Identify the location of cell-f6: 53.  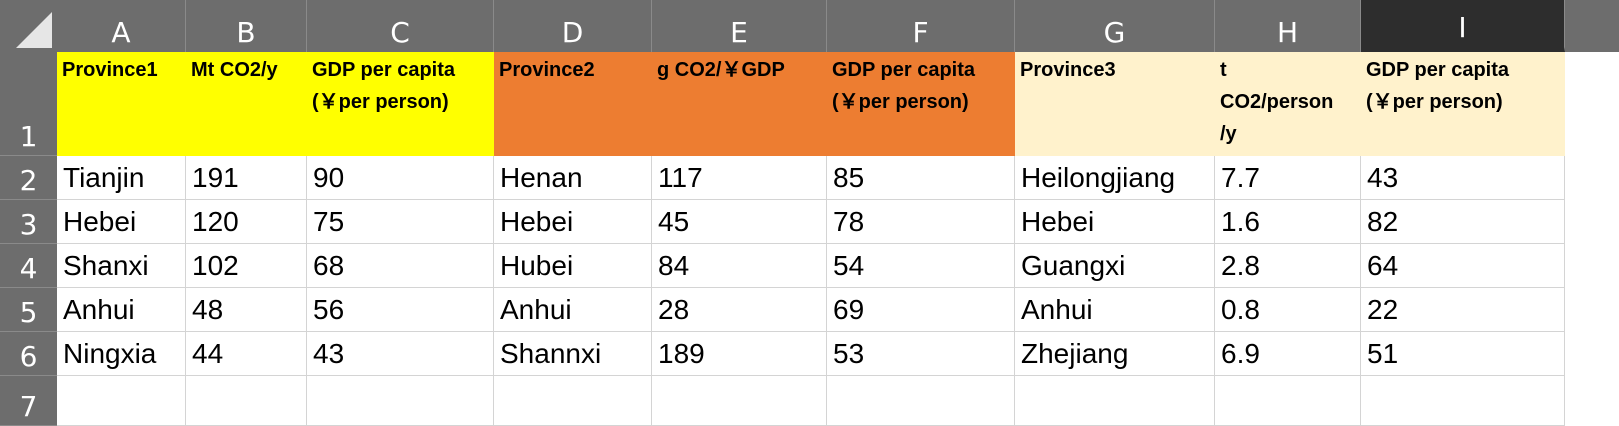
(921, 354).